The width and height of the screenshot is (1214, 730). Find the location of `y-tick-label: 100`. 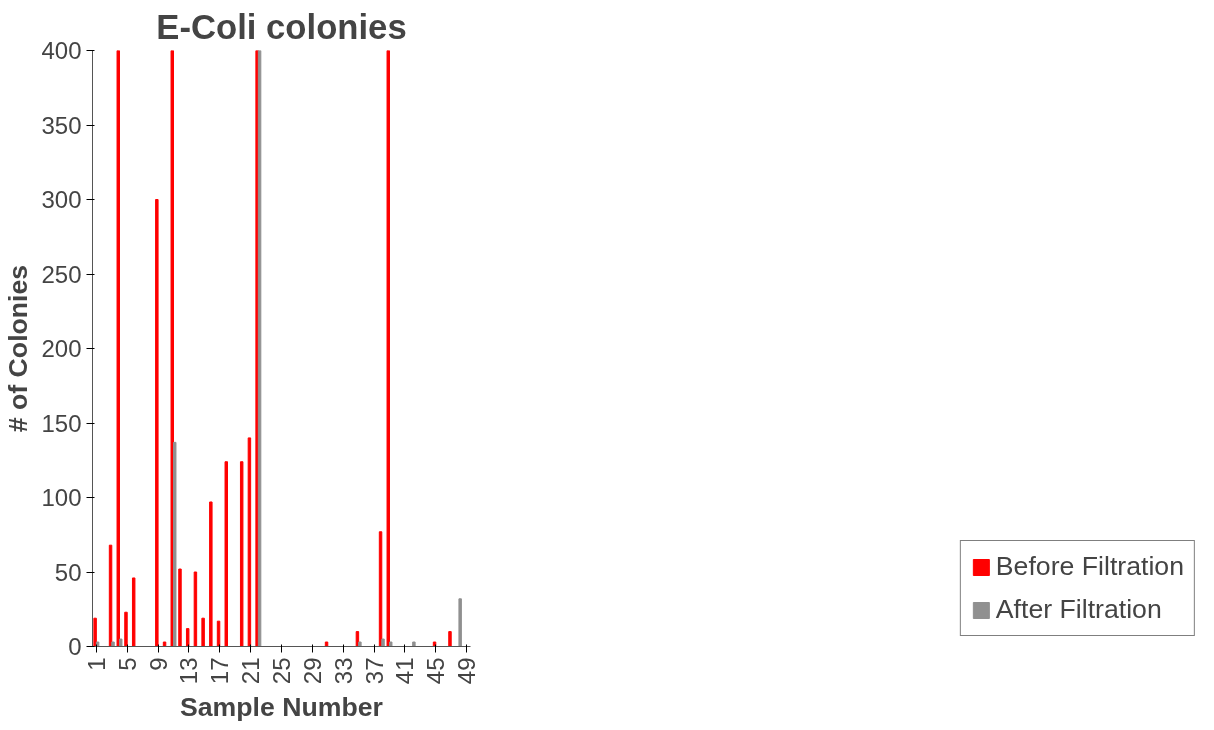

y-tick-label: 100 is located at coordinates (61, 497).